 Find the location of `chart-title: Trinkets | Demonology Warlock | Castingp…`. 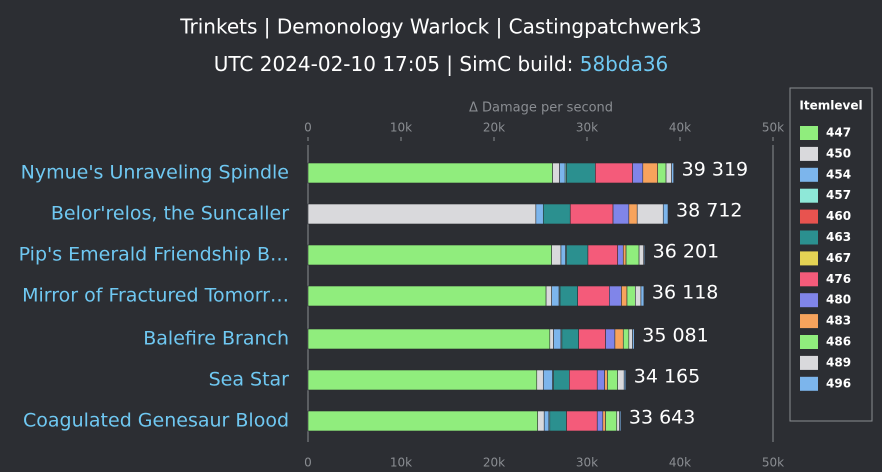

chart-title: Trinkets | Demonology Warlock | Castingp… is located at coordinates (440, 27).